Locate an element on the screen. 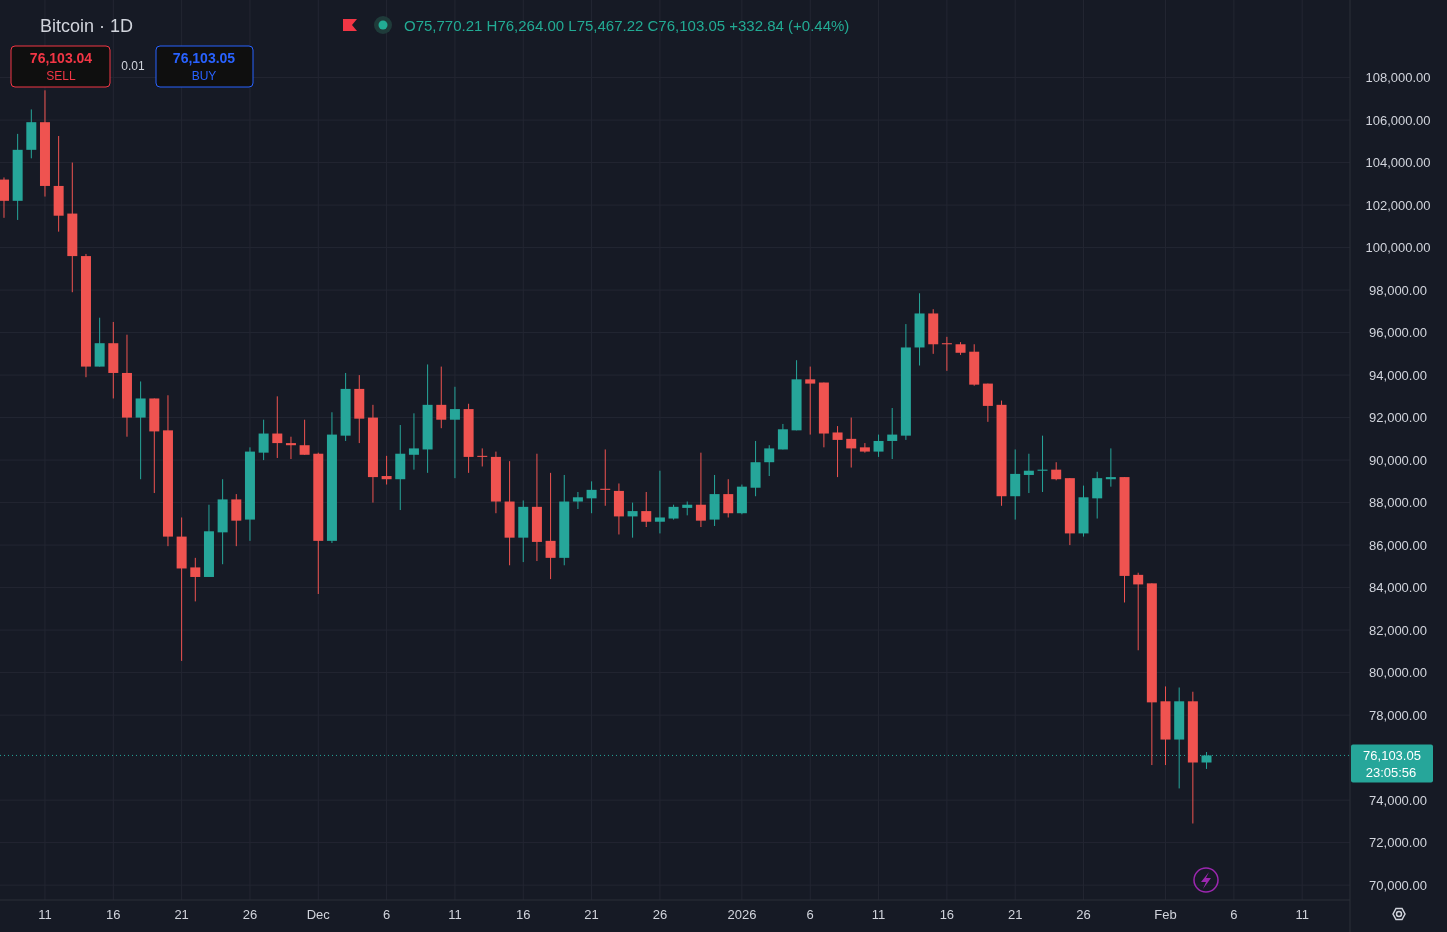 The image size is (1447, 932). y-tick-label: 100,000.00 is located at coordinates (1398, 248).